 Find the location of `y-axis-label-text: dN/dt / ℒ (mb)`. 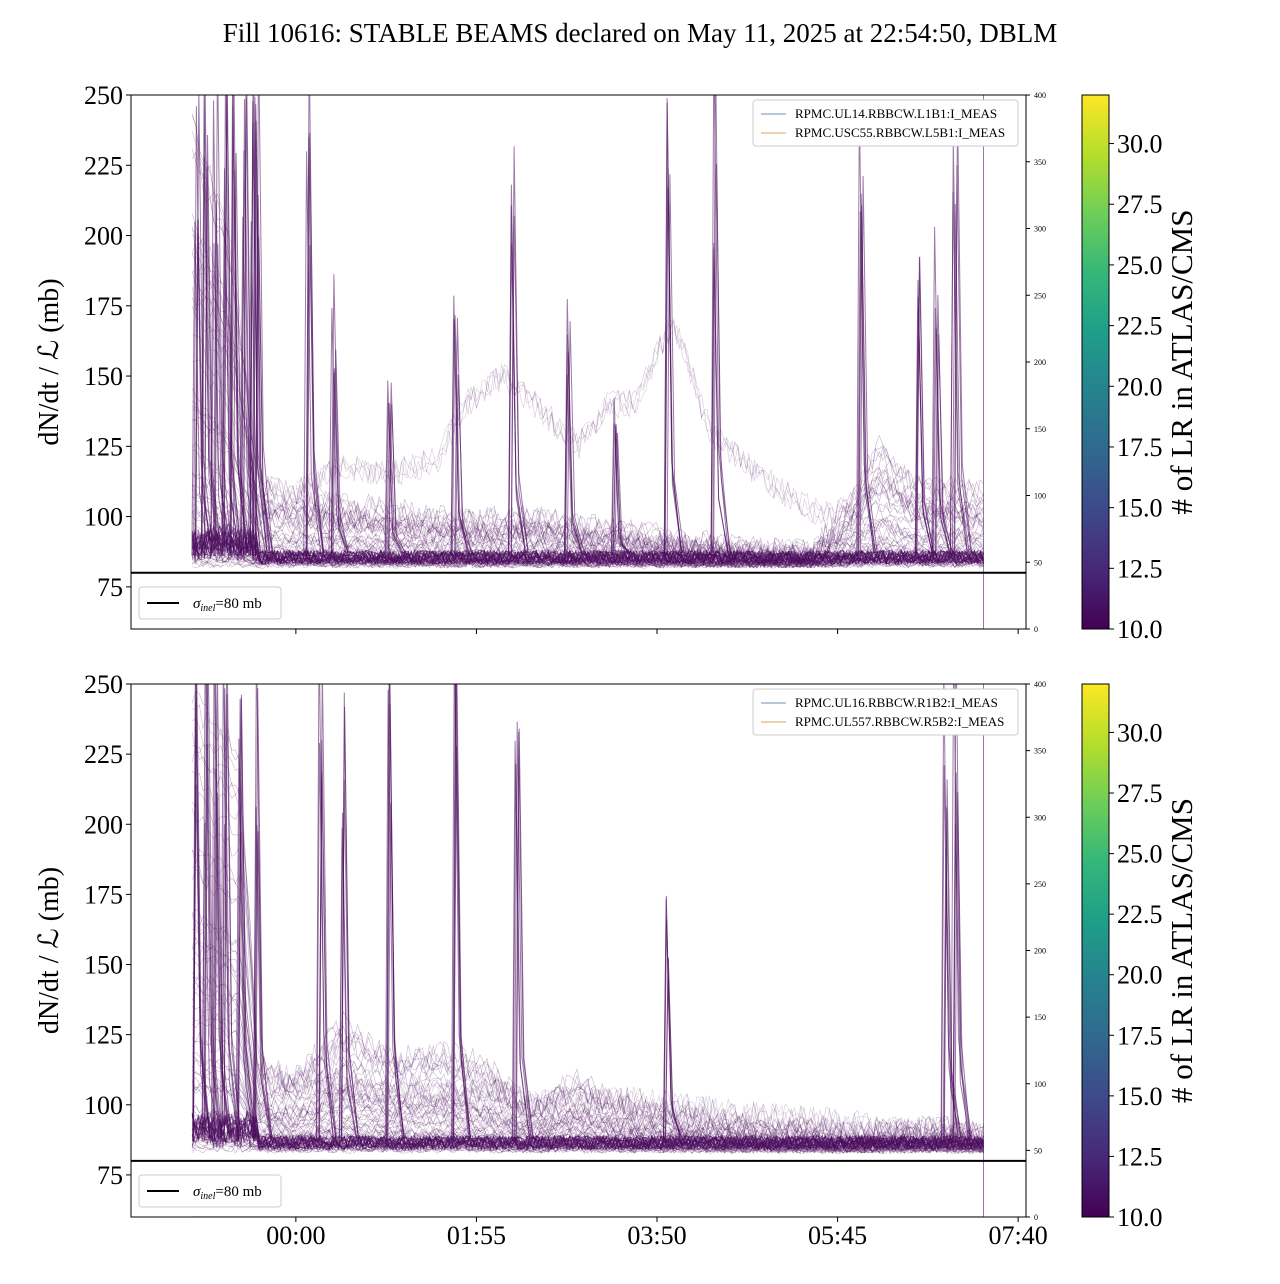

y-axis-label-text: dN/dt / ℒ (mb) is located at coordinates (49, 950).